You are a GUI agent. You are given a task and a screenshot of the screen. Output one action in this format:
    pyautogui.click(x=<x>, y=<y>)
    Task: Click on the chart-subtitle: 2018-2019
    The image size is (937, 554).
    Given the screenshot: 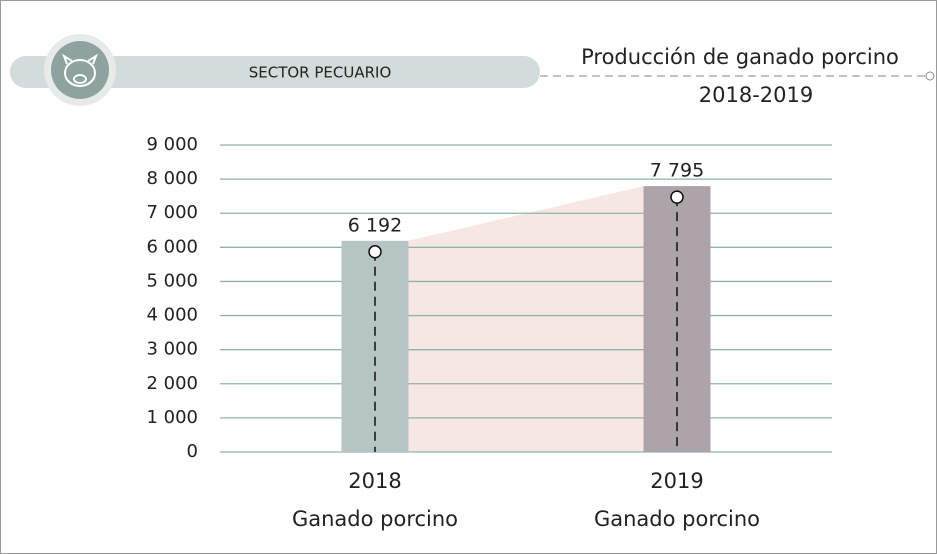 What is the action you would take?
    pyautogui.click(x=756, y=95)
    